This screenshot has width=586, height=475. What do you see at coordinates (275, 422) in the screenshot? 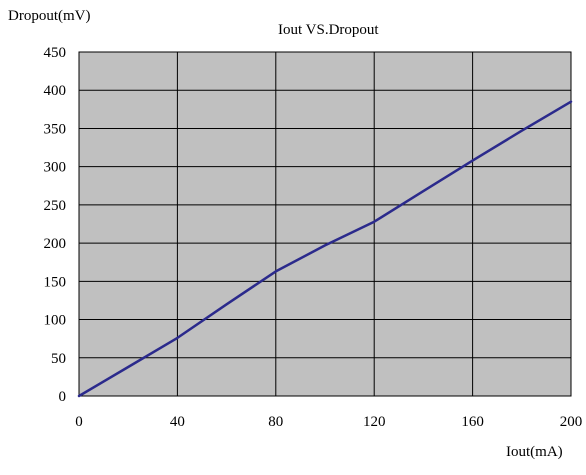
I see `x-tick-label: 80` at bounding box center [275, 422].